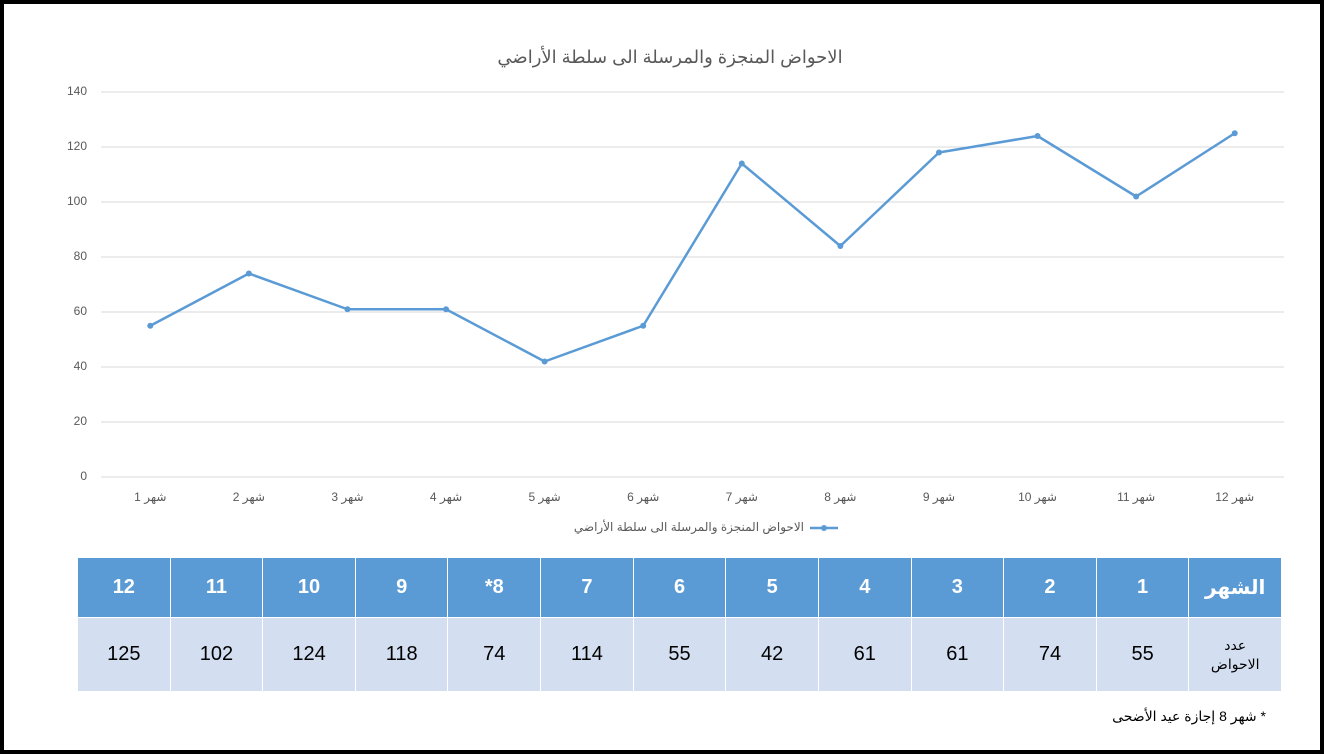 The height and width of the screenshot is (754, 1324). I want to click on header-cell: 4, so click(864, 588).